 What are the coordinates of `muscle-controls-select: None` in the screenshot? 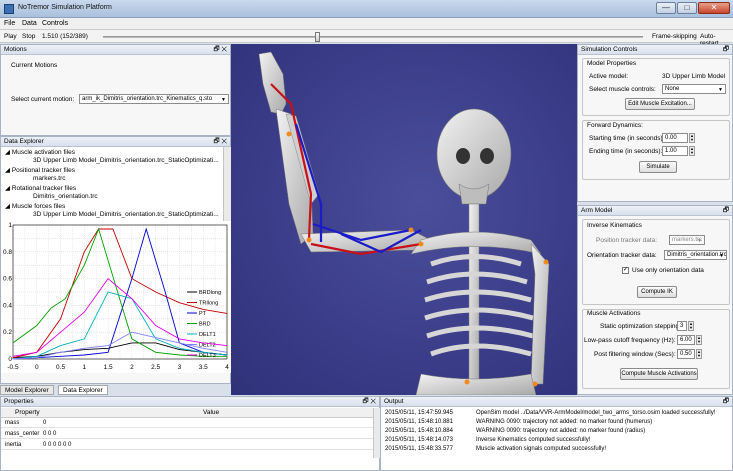 It's located at (694, 89).